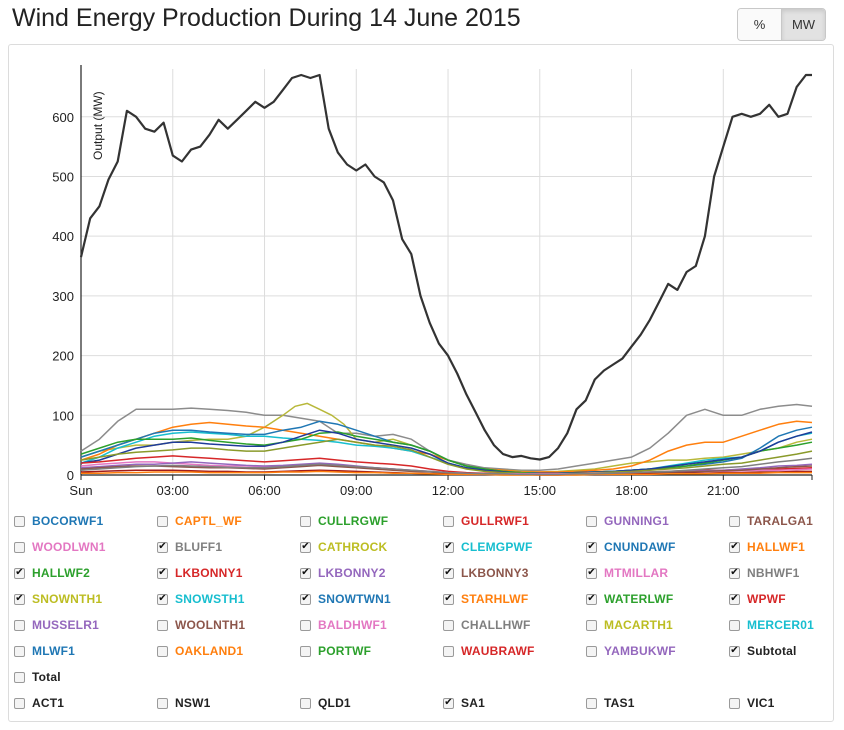  What do you see at coordinates (486, 573) in the screenshot?
I see `legend-item-lkbonny3: ✔ LKBONNY3` at bounding box center [486, 573].